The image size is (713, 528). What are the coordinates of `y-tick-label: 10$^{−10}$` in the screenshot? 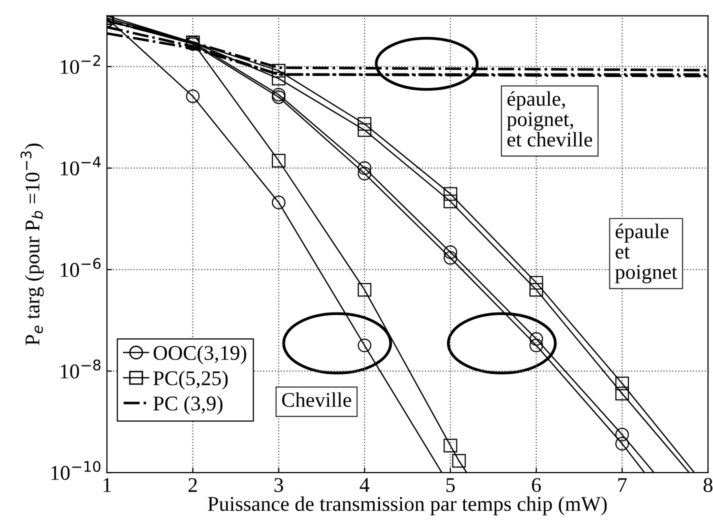 It's located at (75, 470).